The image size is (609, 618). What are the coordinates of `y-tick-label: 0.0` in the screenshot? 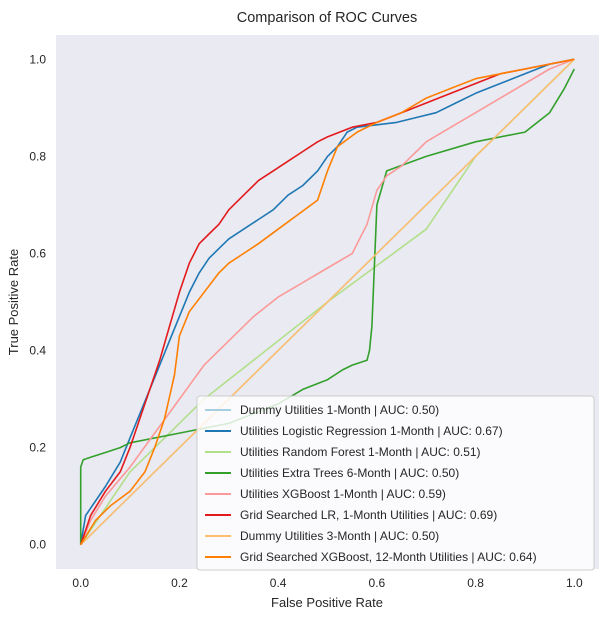 It's located at (37, 545).